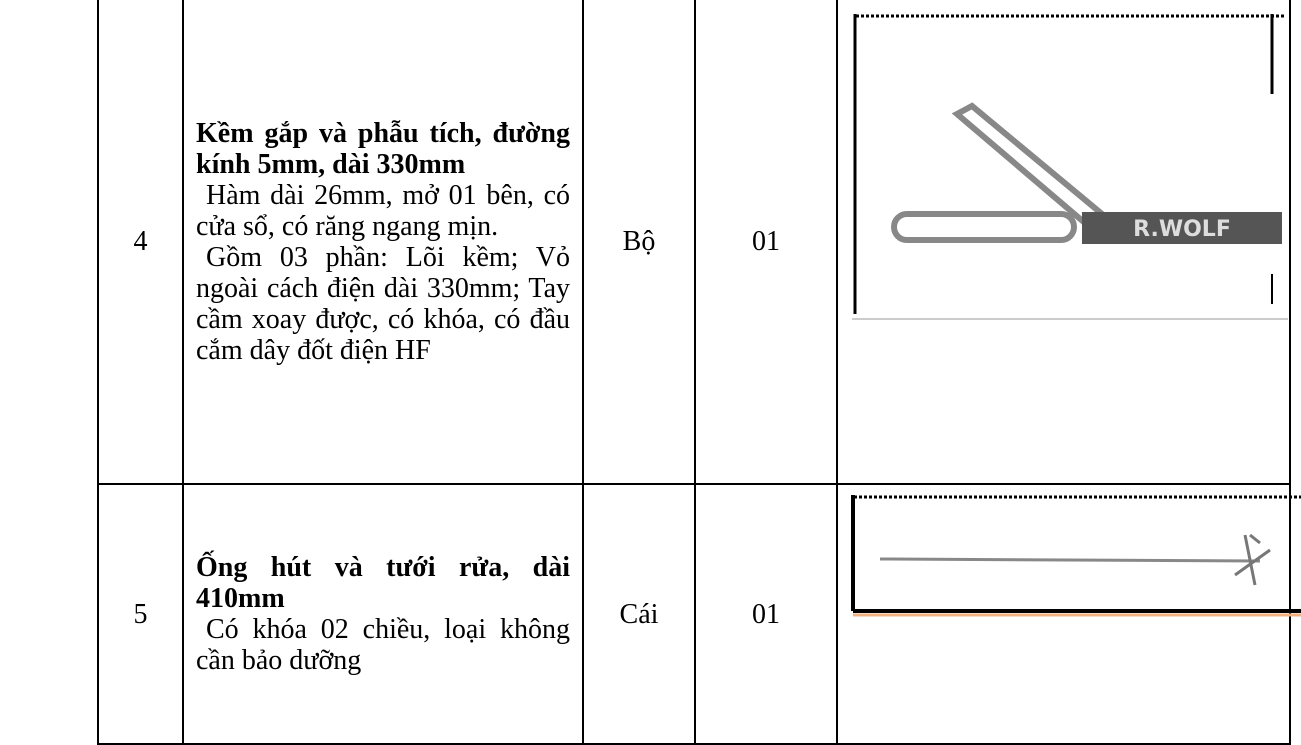  I want to click on product-image, so click(1076, 556).